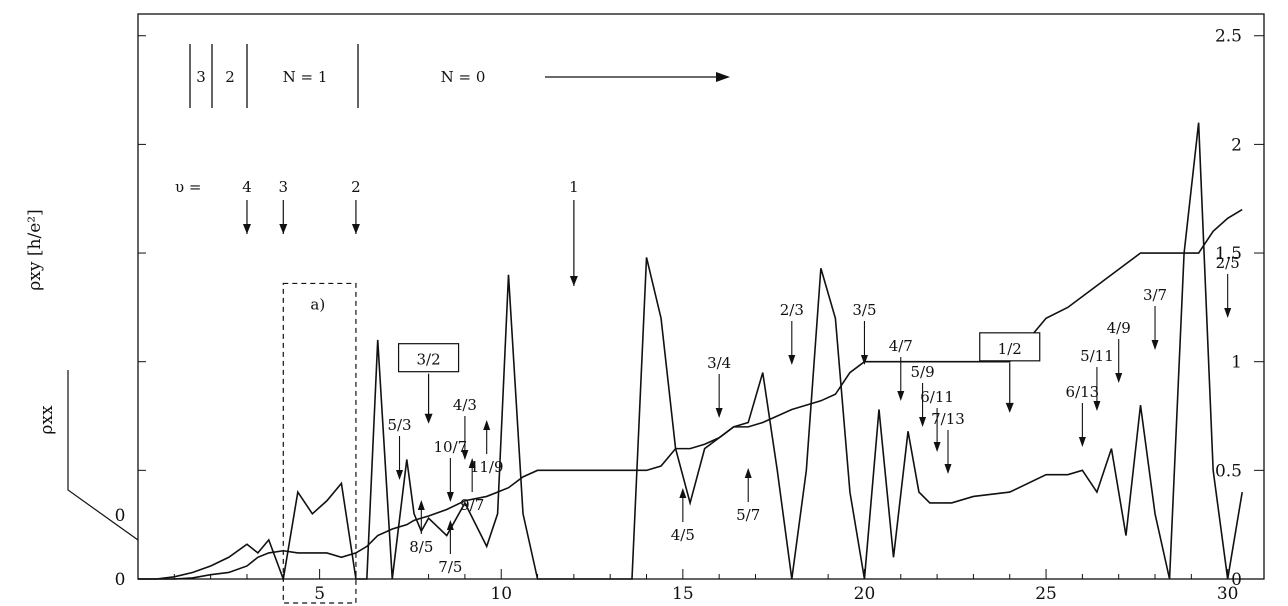 The width and height of the screenshot is (1288, 606). Describe the element at coordinates (103, 455) in the screenshot. I see `rho-xx-axis-bracket` at that location.